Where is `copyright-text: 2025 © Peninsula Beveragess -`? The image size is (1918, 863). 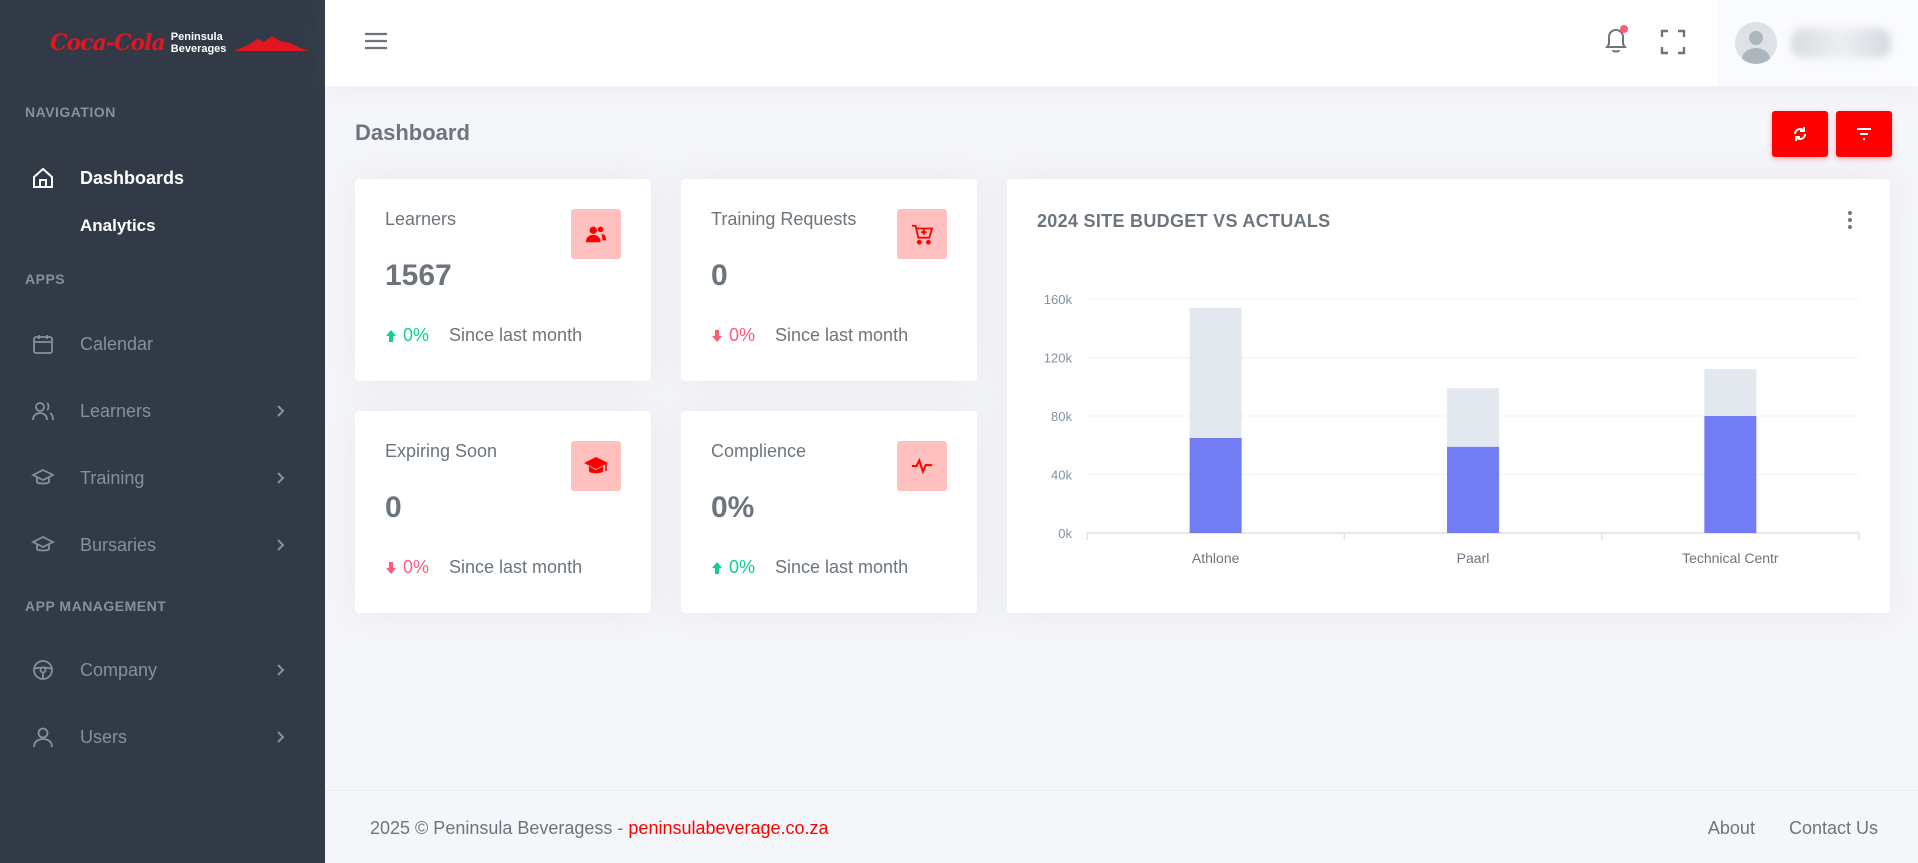
copyright-text: 2025 © Peninsula Beveragess - is located at coordinates (499, 828).